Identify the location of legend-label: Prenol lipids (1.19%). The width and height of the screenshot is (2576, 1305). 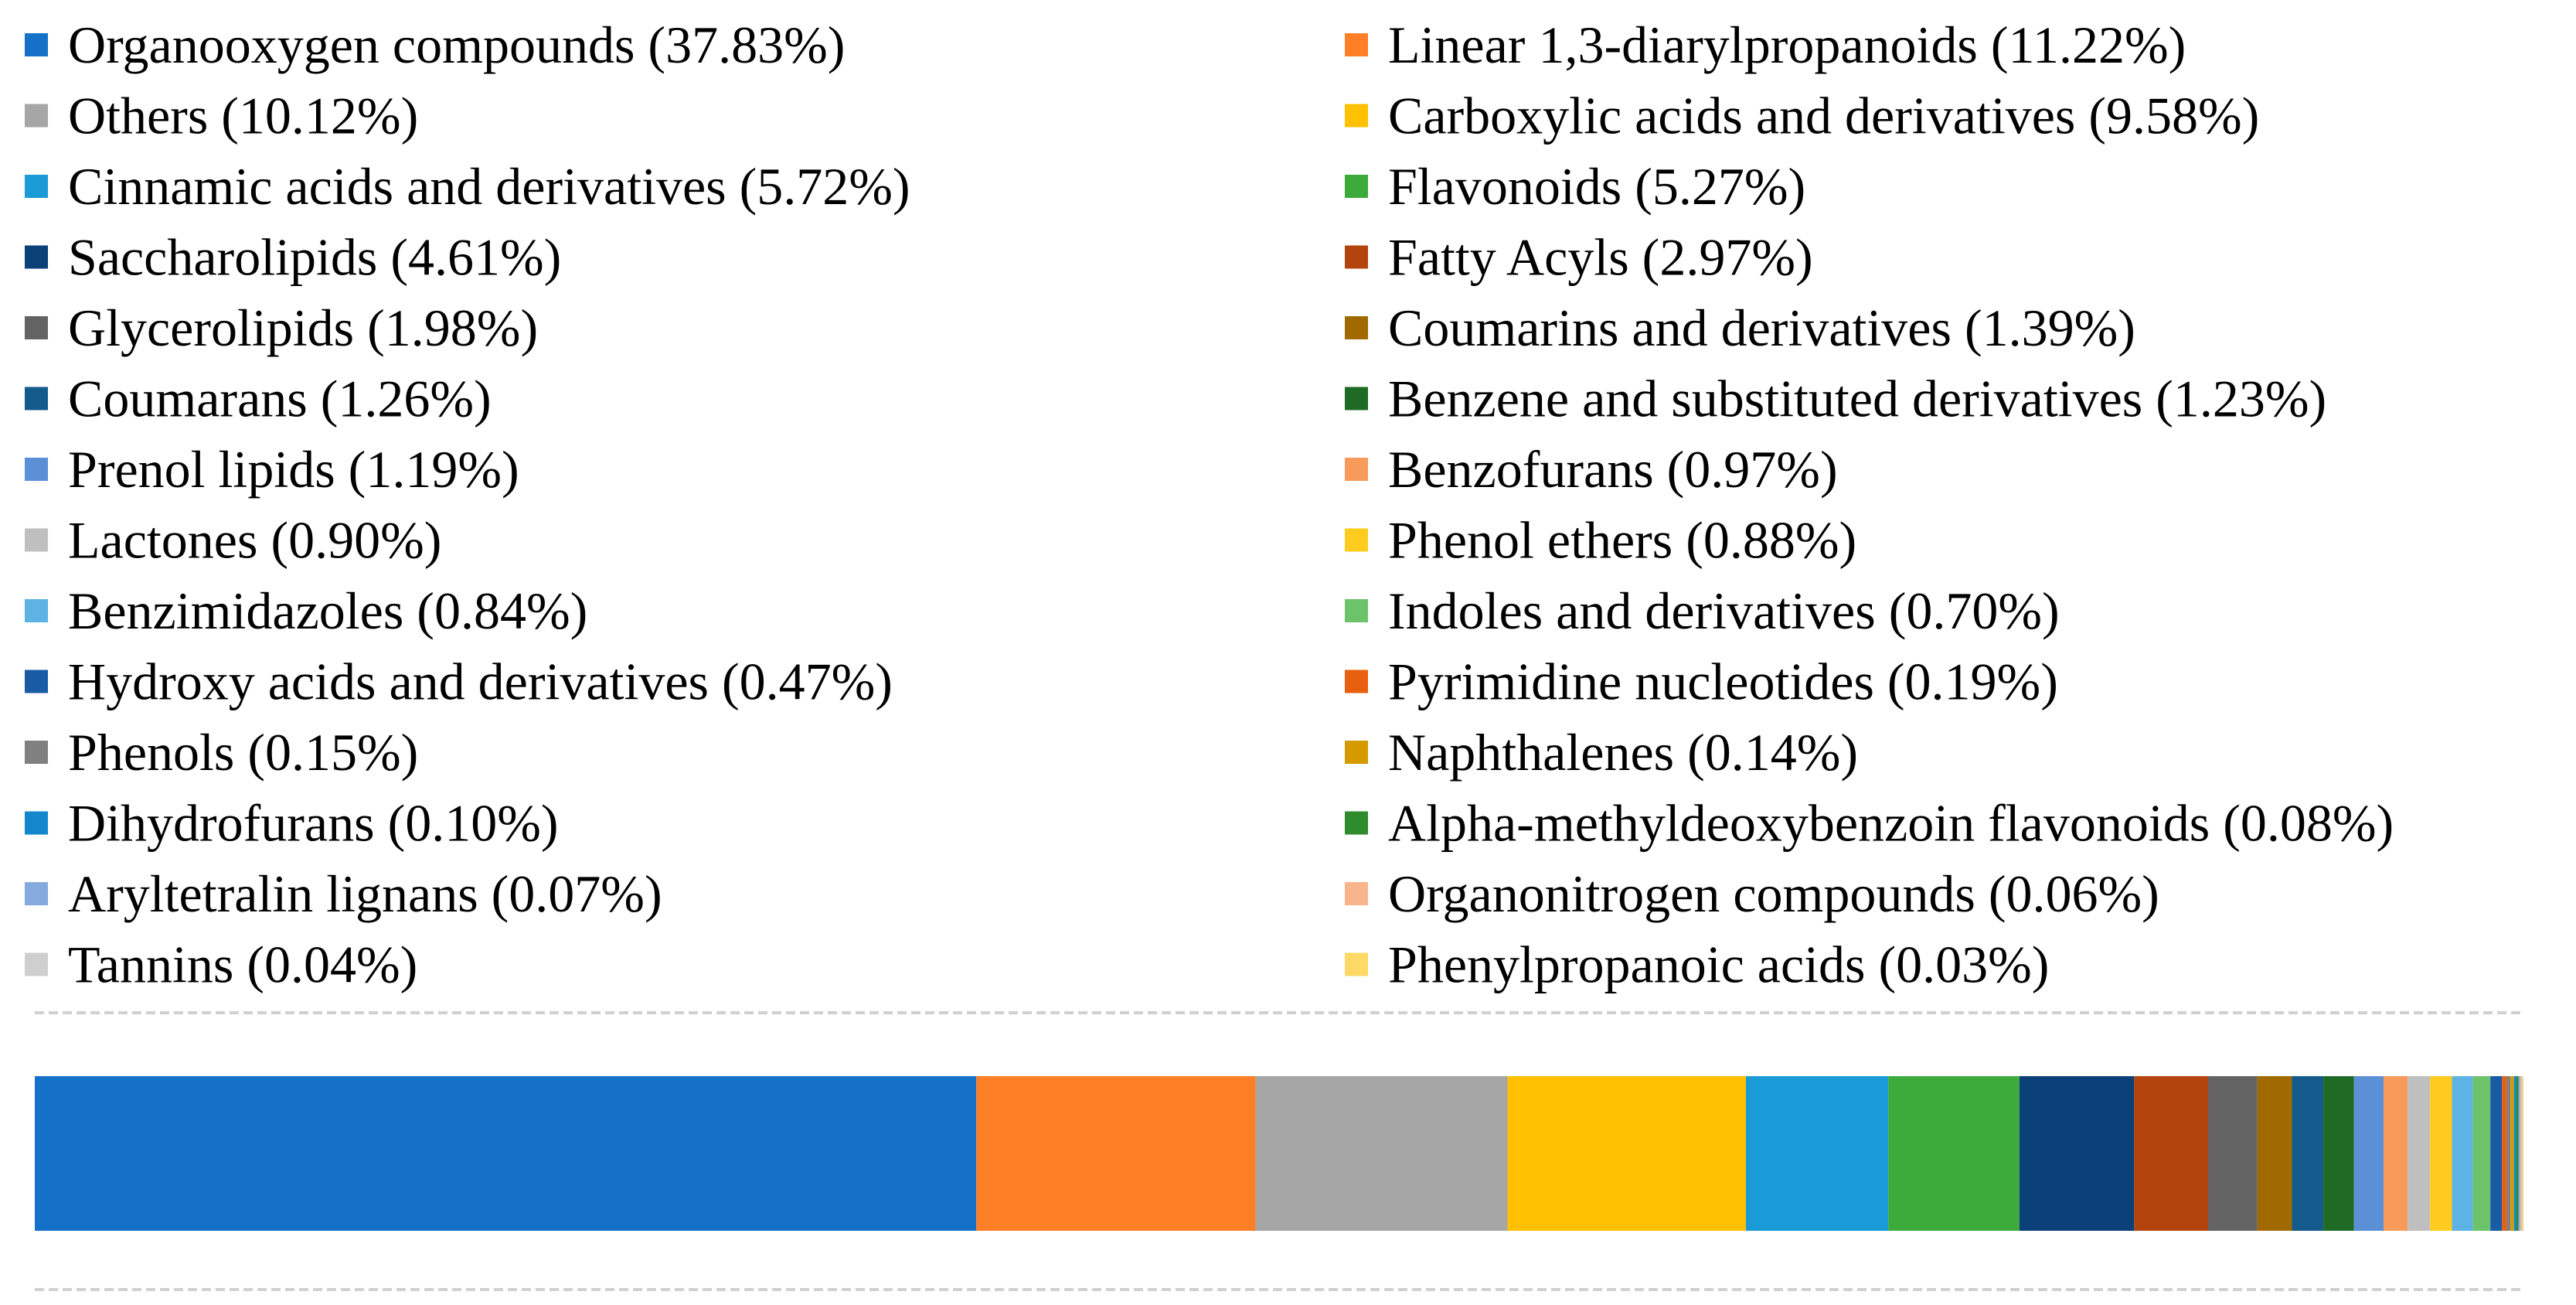
(293, 469).